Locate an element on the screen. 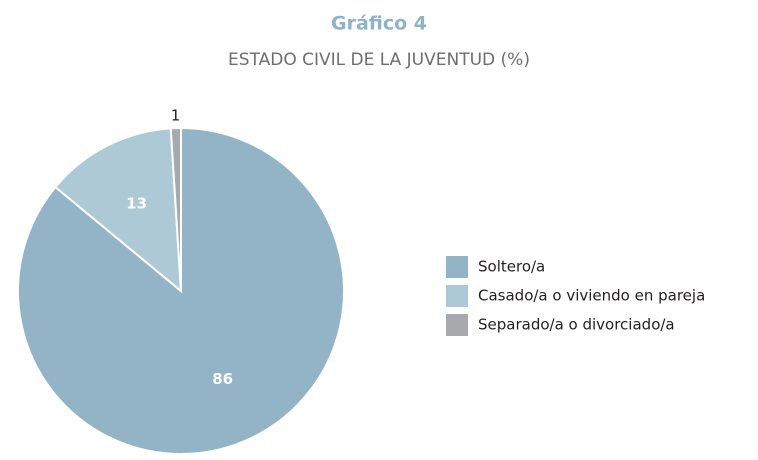 The width and height of the screenshot is (758, 460). legend-label: Separado/a o divorciado/a is located at coordinates (576, 325).